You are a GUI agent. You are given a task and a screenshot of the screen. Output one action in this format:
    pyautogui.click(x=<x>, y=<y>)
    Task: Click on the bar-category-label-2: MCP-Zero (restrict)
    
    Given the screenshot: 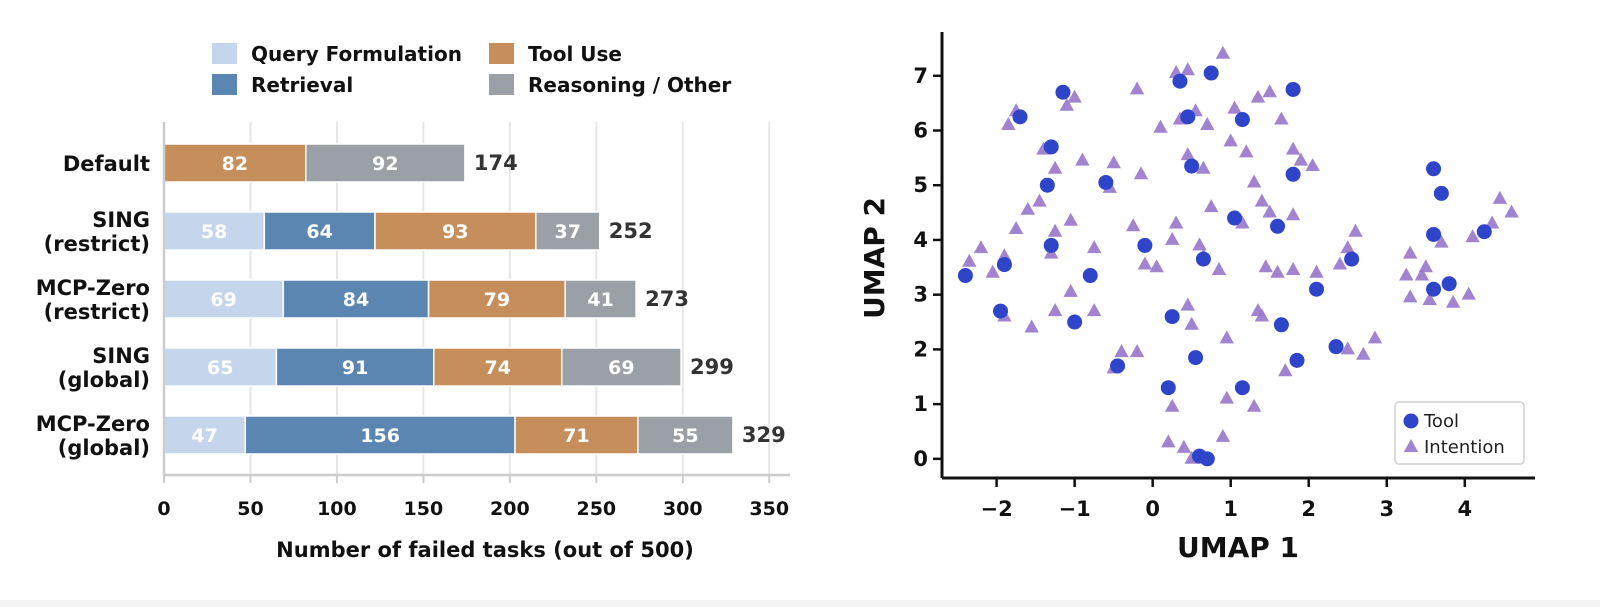 What is the action you would take?
    pyautogui.click(x=93, y=300)
    